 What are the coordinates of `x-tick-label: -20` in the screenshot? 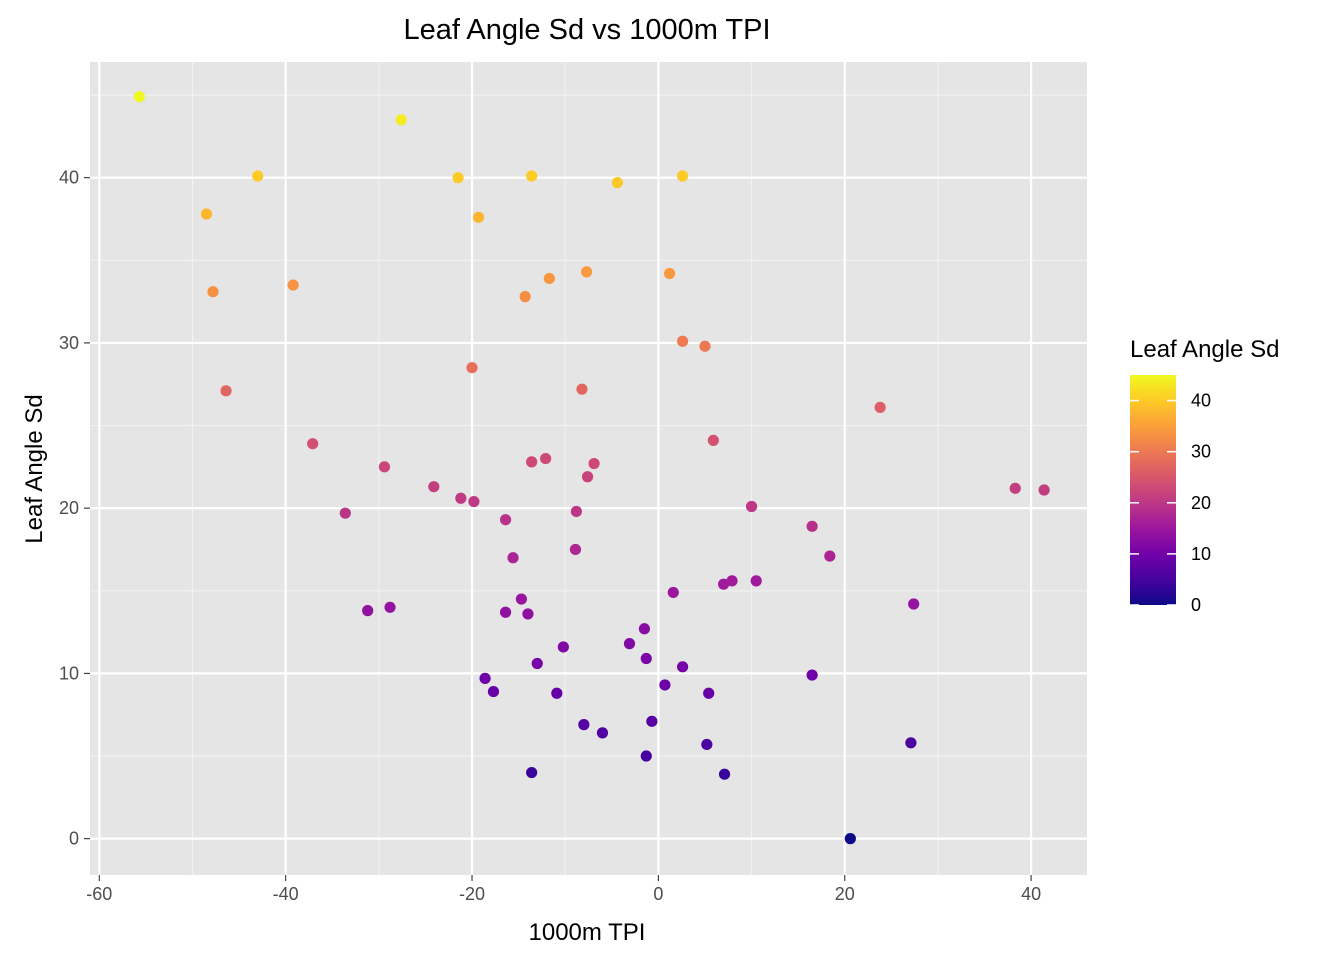 It's located at (472, 894).